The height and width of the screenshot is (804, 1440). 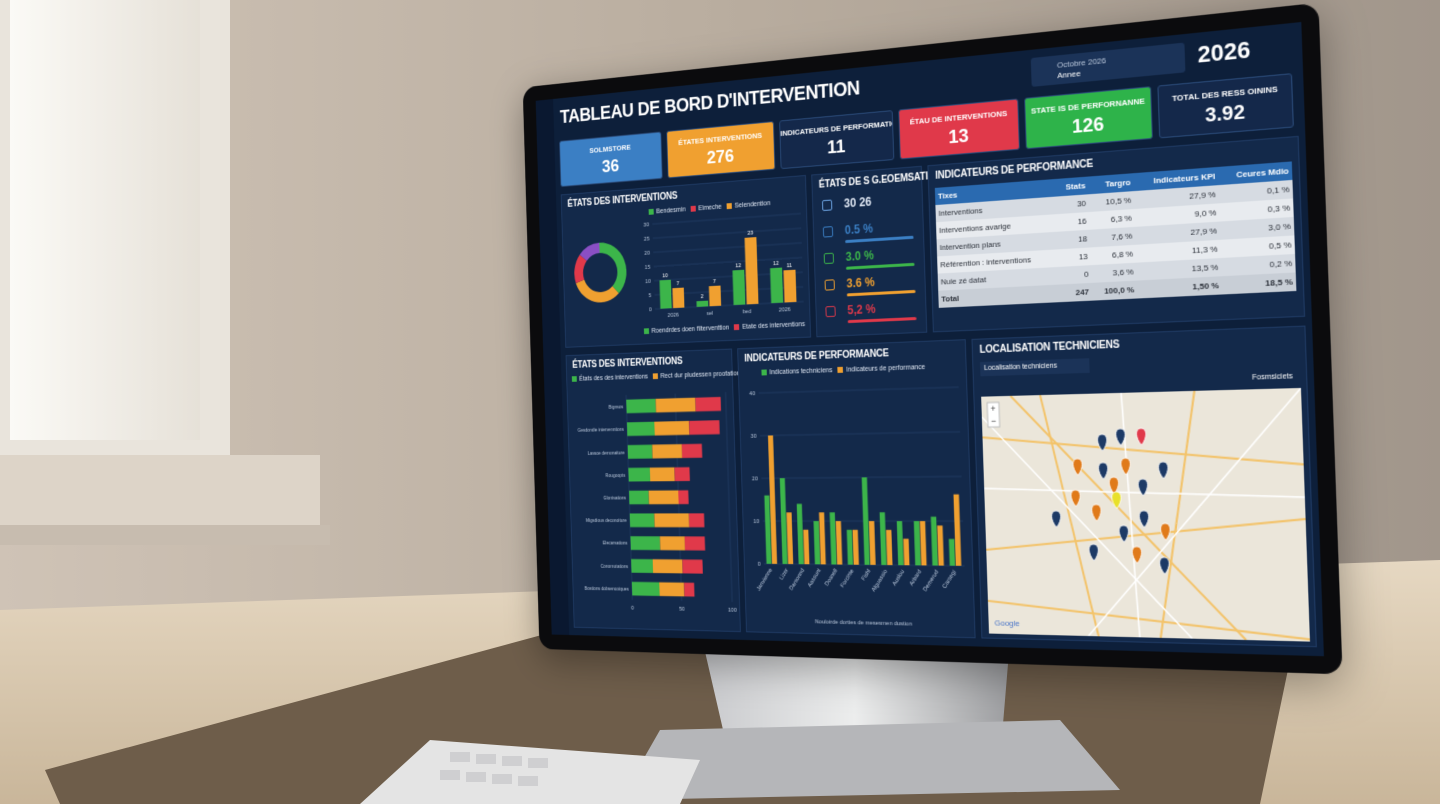 I want to click on zoom-out: −, so click(x=994, y=420).